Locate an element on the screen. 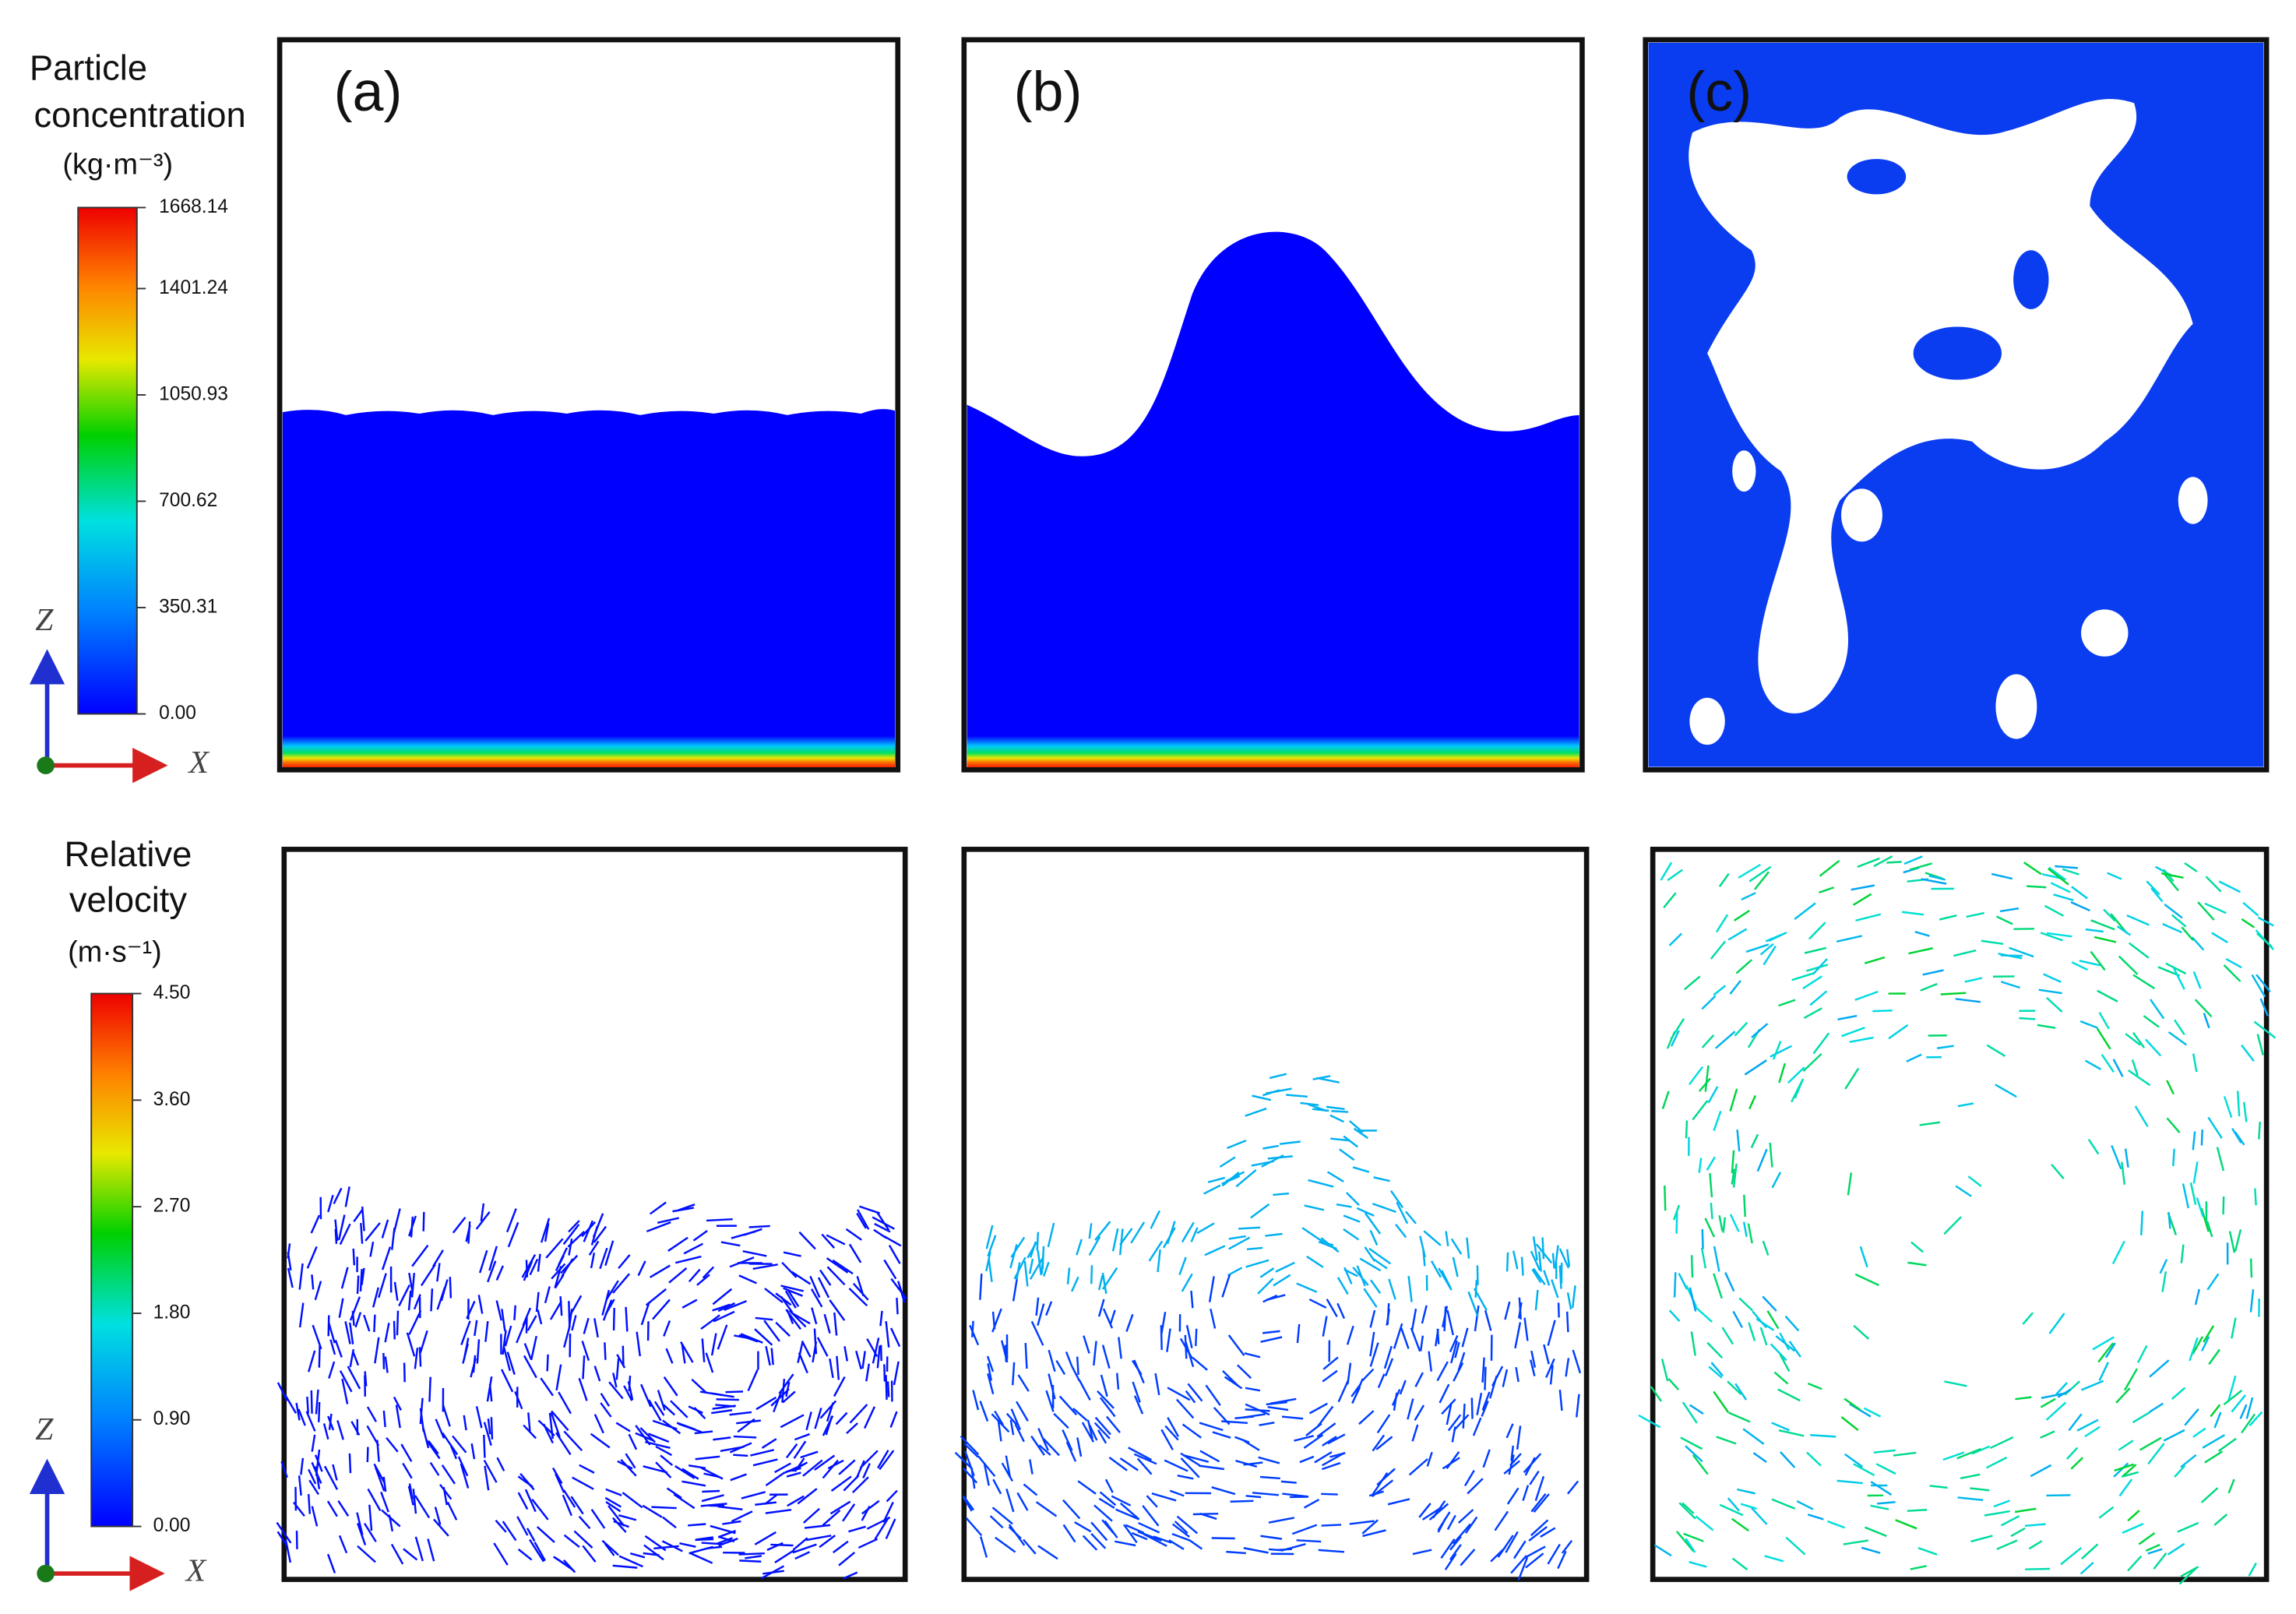  axis-label: Z is located at coordinates (44, 619).